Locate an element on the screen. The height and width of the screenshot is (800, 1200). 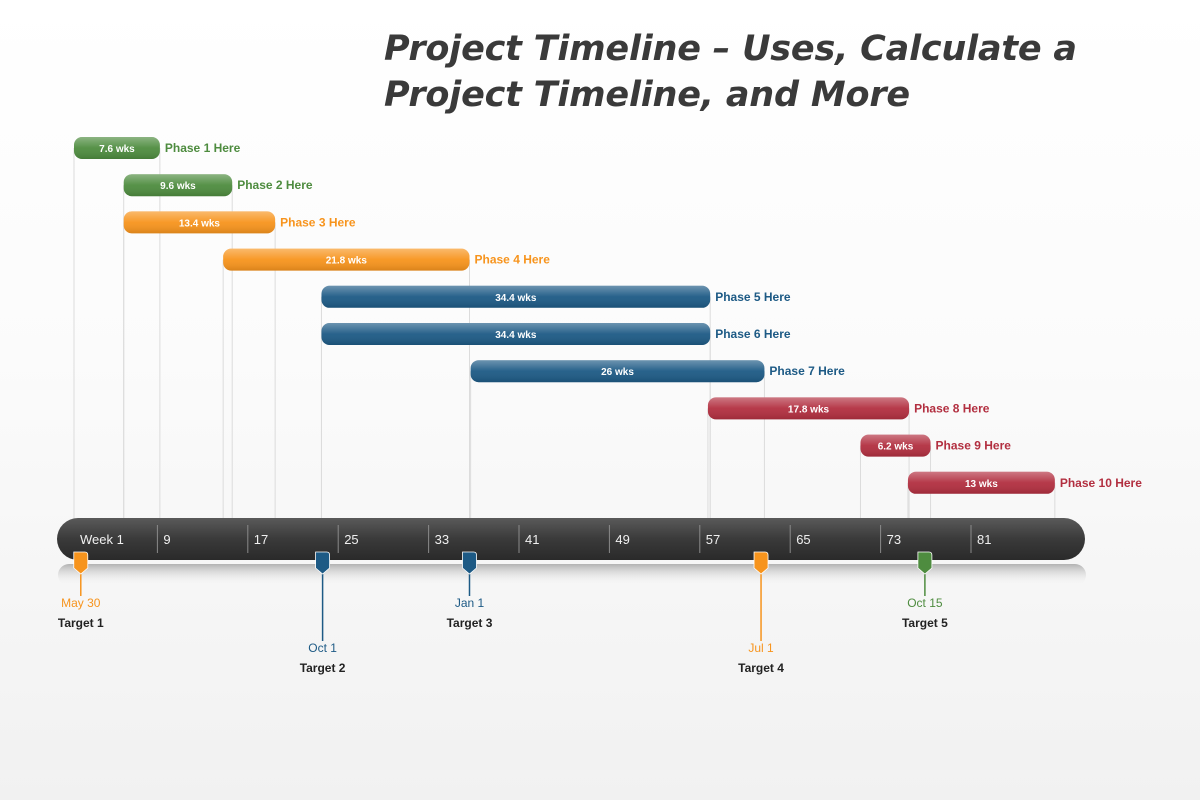
milestone-name: Target 4 is located at coordinates (761, 668).